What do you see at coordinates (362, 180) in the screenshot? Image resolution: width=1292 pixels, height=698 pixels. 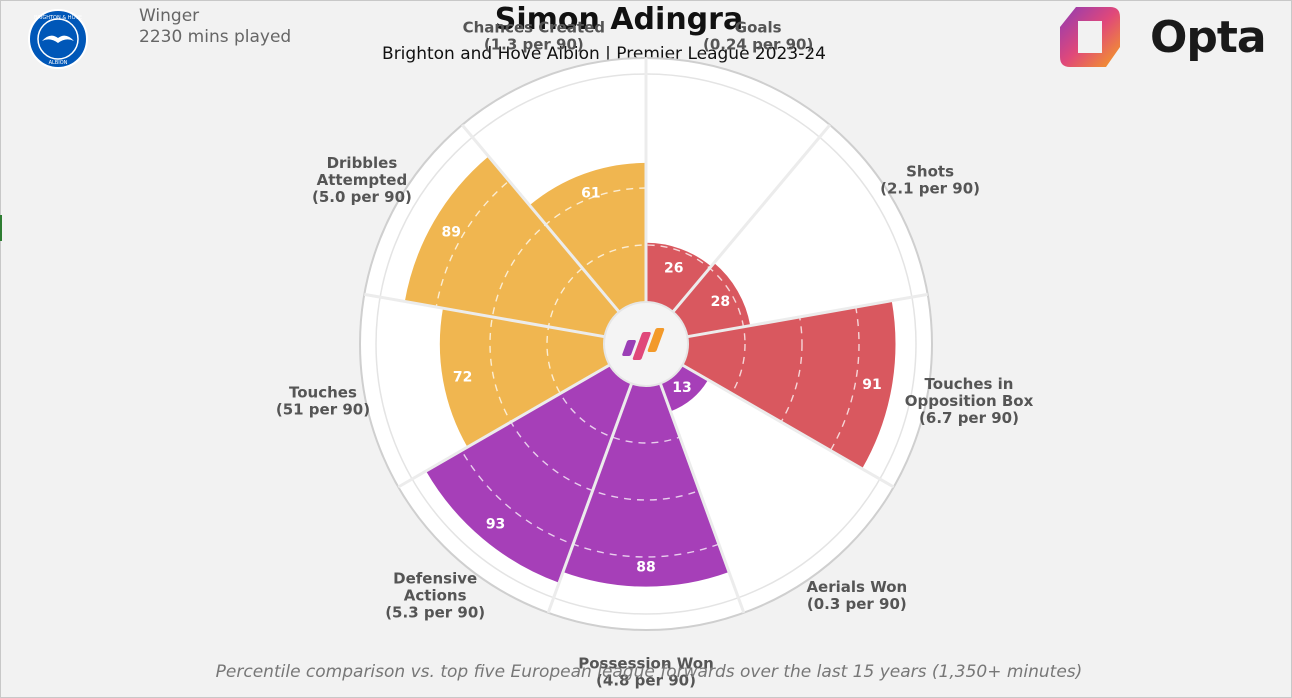 I see `category-label: Dribbles Attempted (5.0 per 90)` at bounding box center [362, 180].